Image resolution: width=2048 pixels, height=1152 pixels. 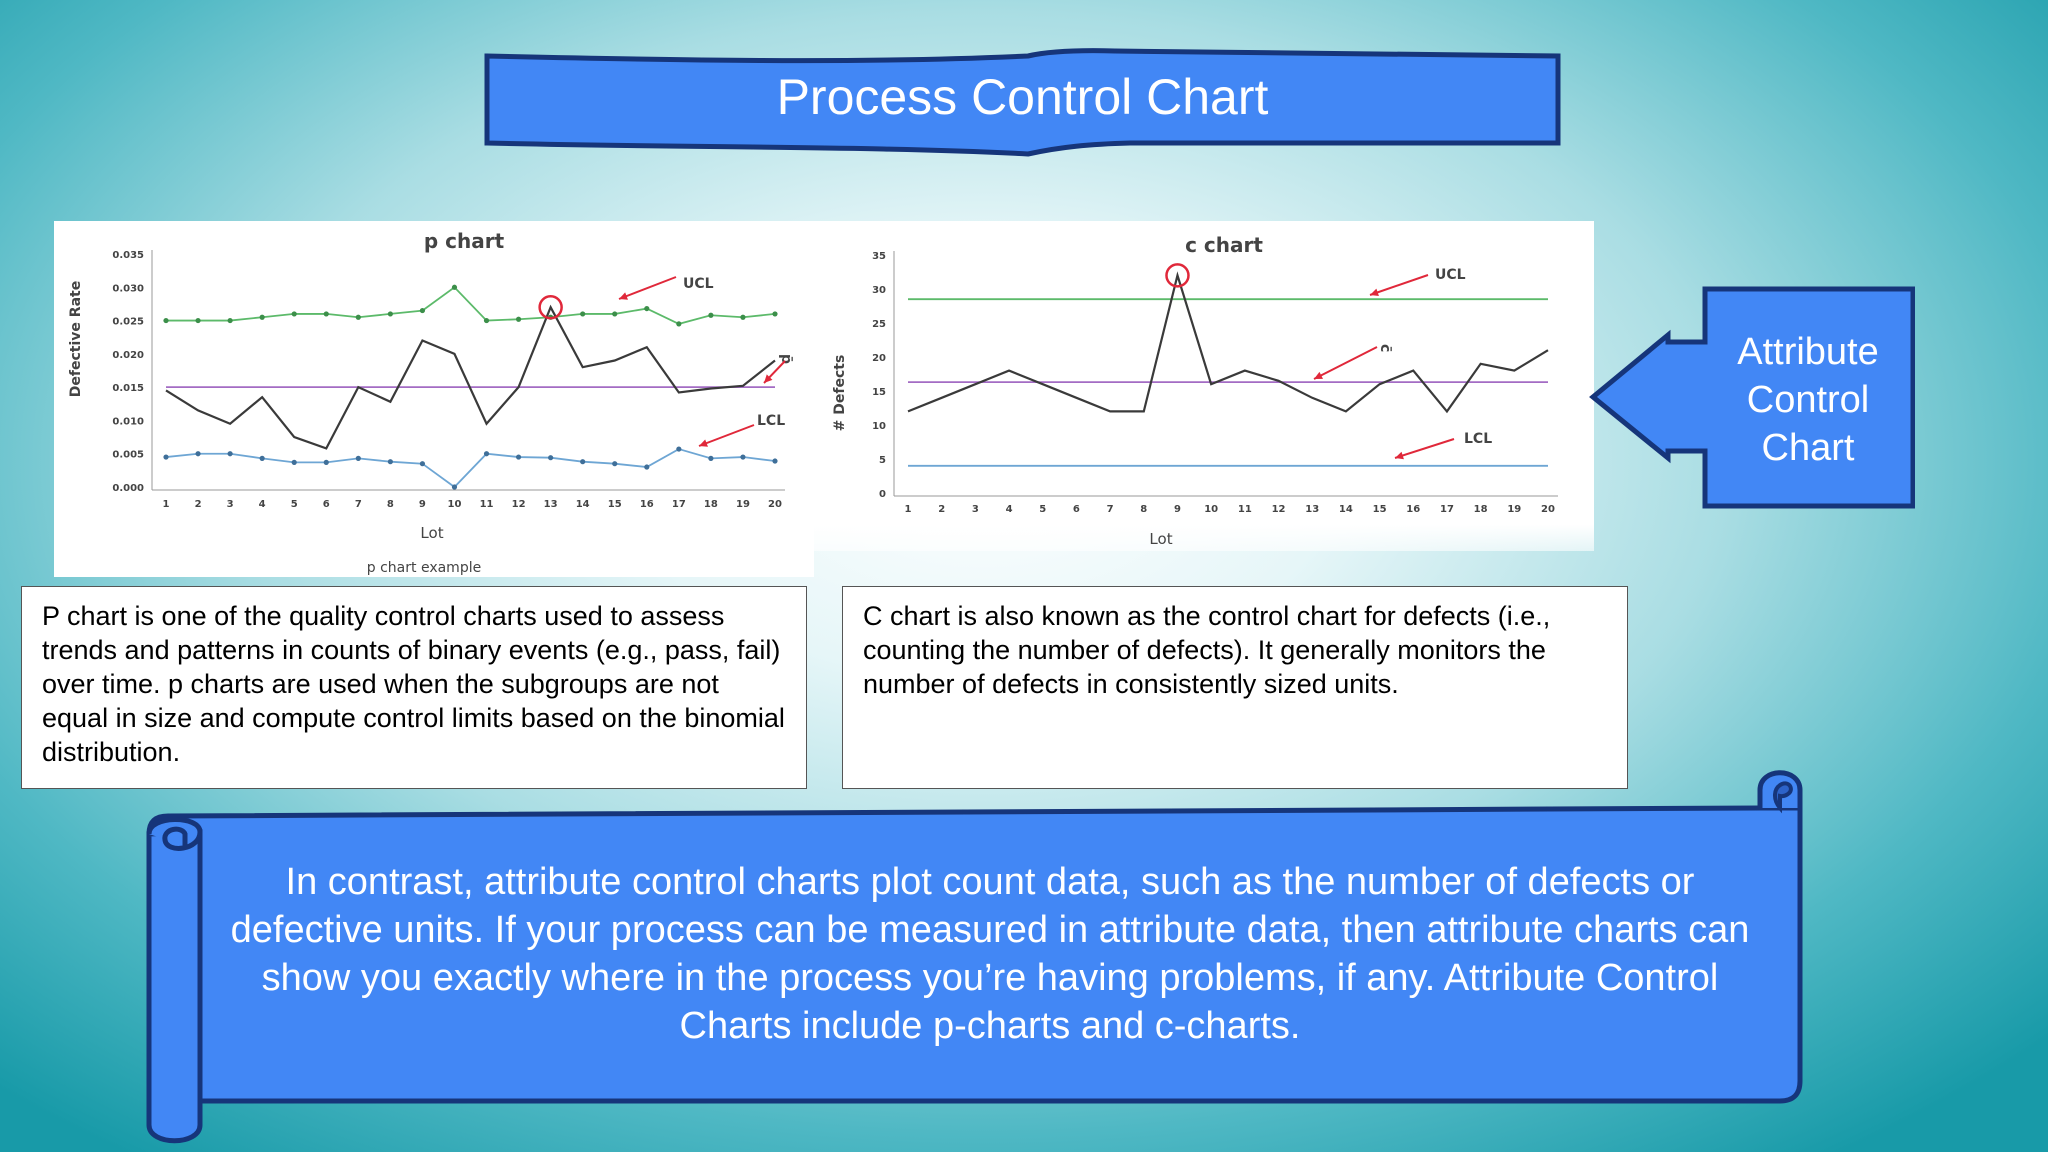 What do you see at coordinates (326, 504) in the screenshot?
I see `p-chart-x-tick-label: 6` at bounding box center [326, 504].